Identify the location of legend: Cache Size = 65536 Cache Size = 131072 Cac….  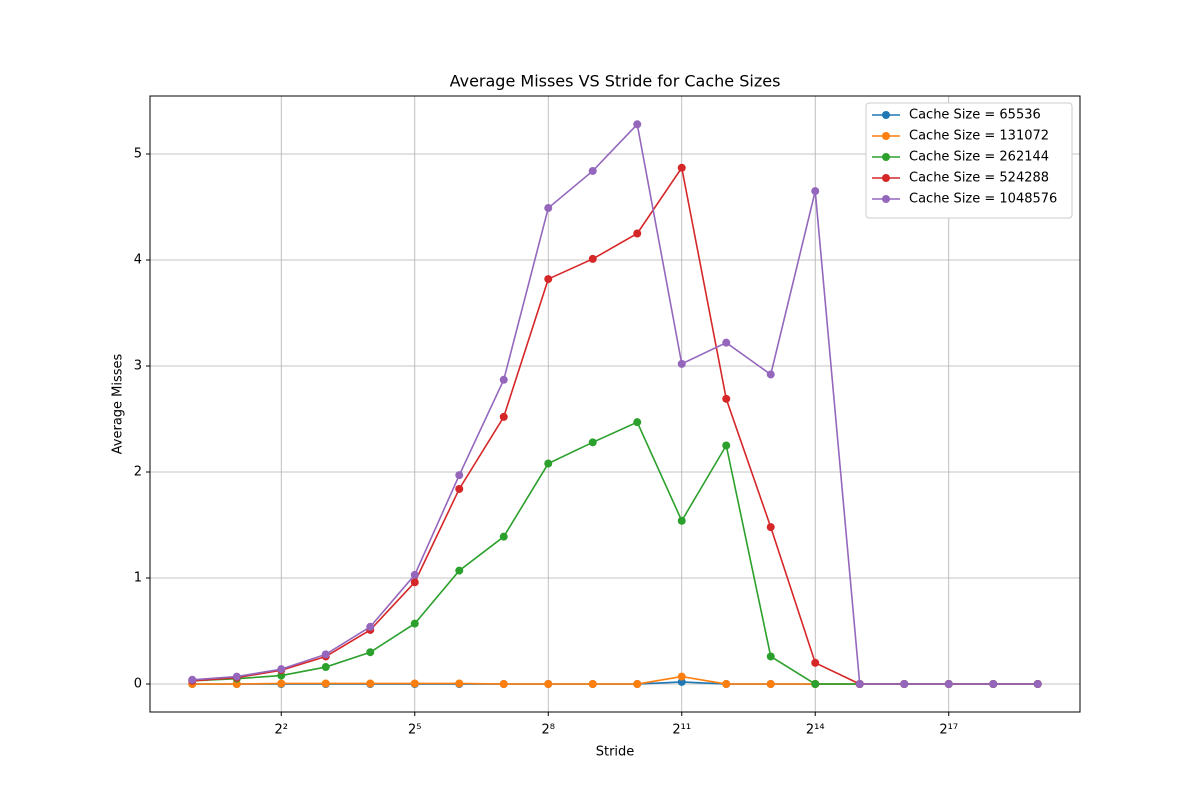
(969, 160).